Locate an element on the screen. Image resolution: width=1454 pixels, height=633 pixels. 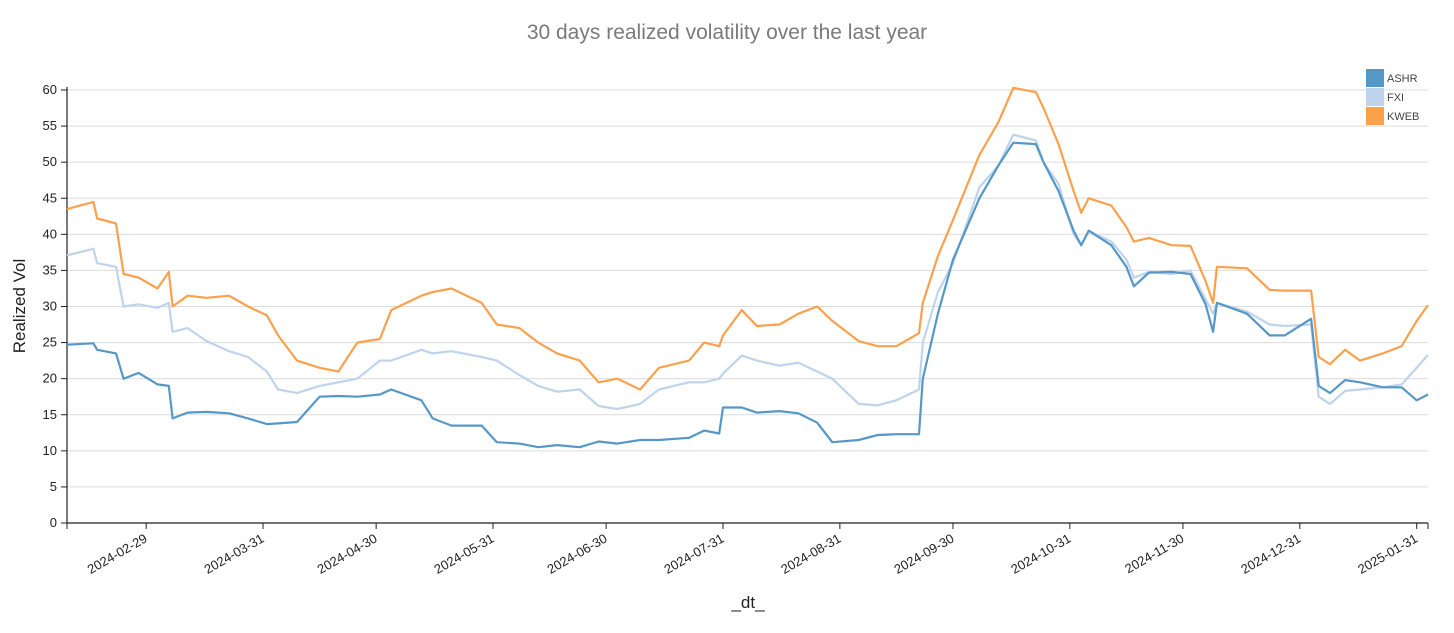
legend-swatch-kweb is located at coordinates (1375, 116).